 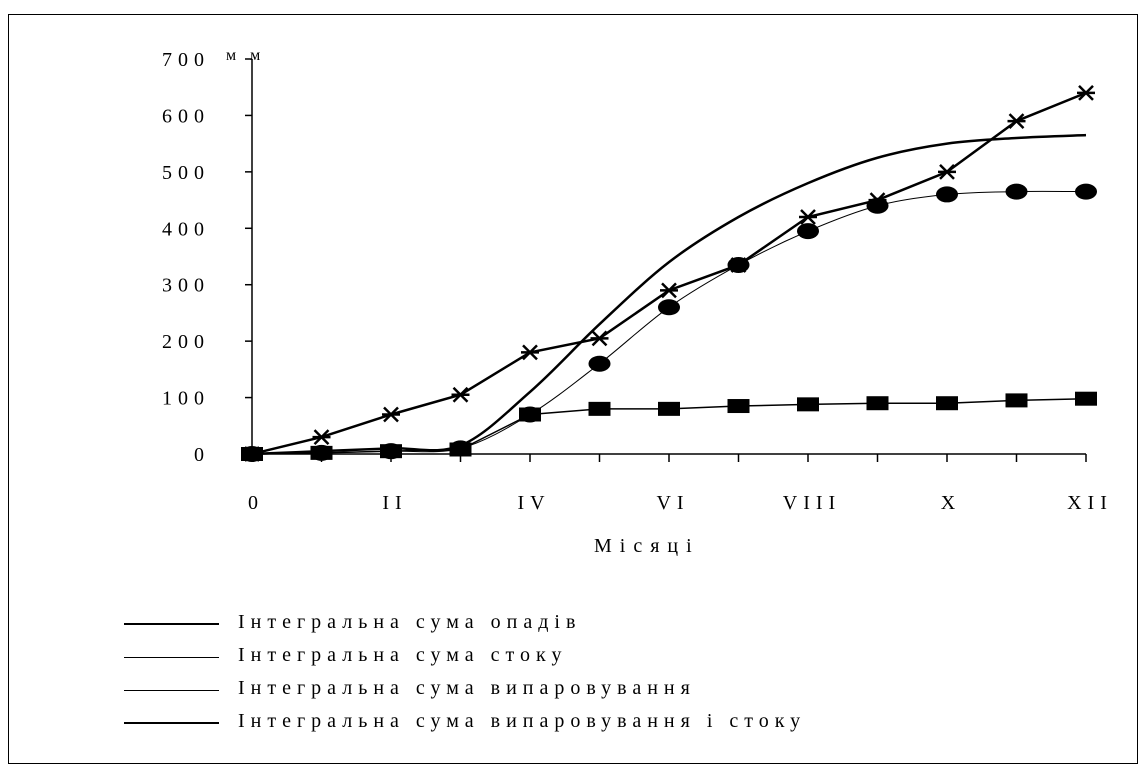 I want to click on y-tick-label: 700, so click(x=186, y=60).